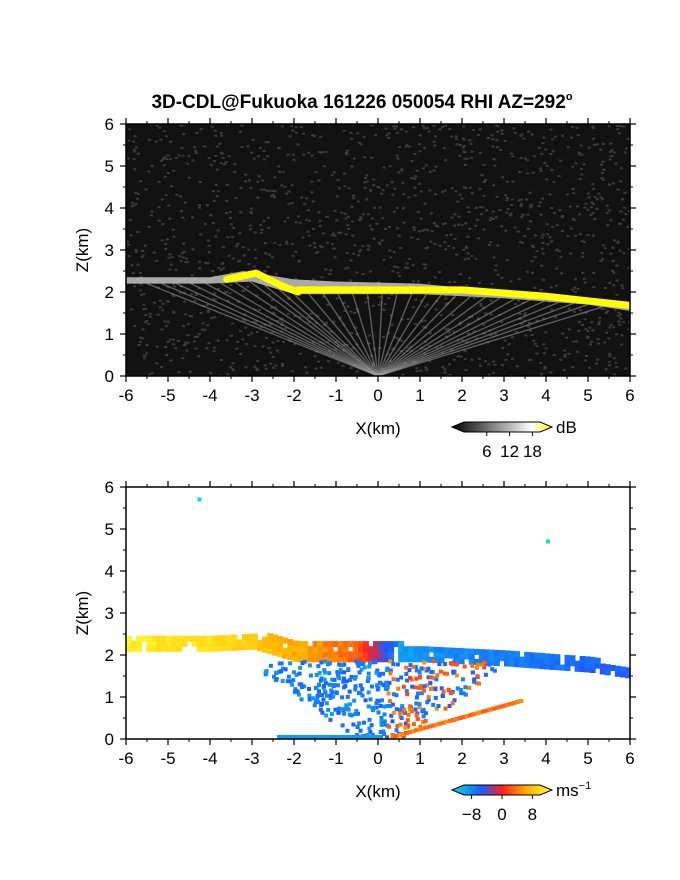 The image size is (680, 880). What do you see at coordinates (503, 758) in the screenshot?
I see `x-tick-label: 3` at bounding box center [503, 758].